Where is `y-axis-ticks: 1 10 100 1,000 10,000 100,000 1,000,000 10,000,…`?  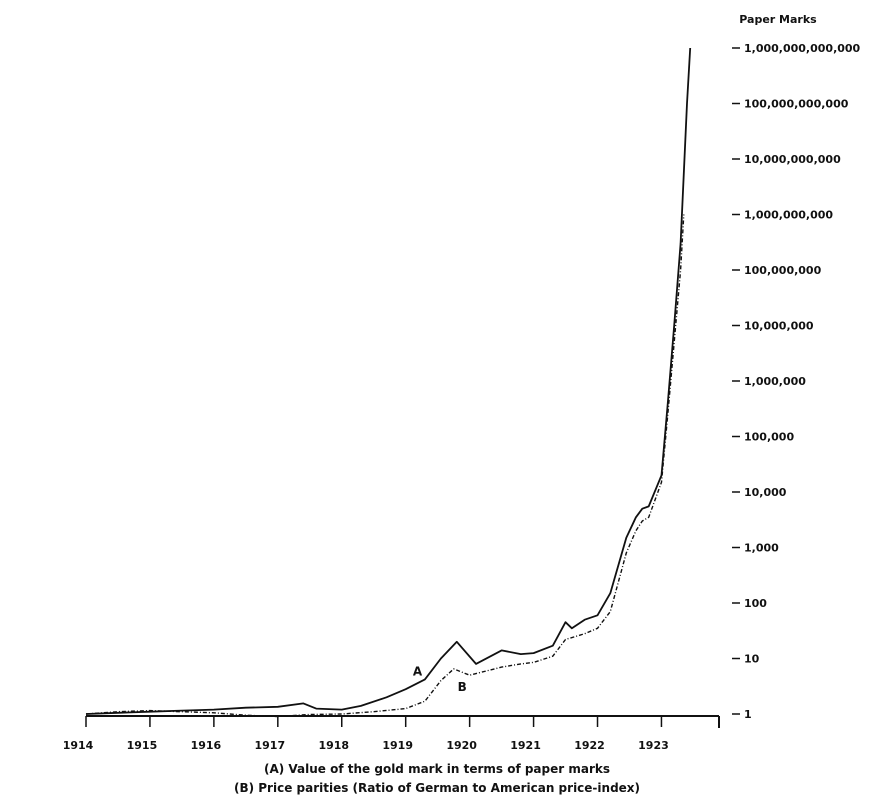
y-axis-ticks: 1 10 100 1,000 10,000 100,000 1,000,000 10,000,… is located at coordinates (796, 381).